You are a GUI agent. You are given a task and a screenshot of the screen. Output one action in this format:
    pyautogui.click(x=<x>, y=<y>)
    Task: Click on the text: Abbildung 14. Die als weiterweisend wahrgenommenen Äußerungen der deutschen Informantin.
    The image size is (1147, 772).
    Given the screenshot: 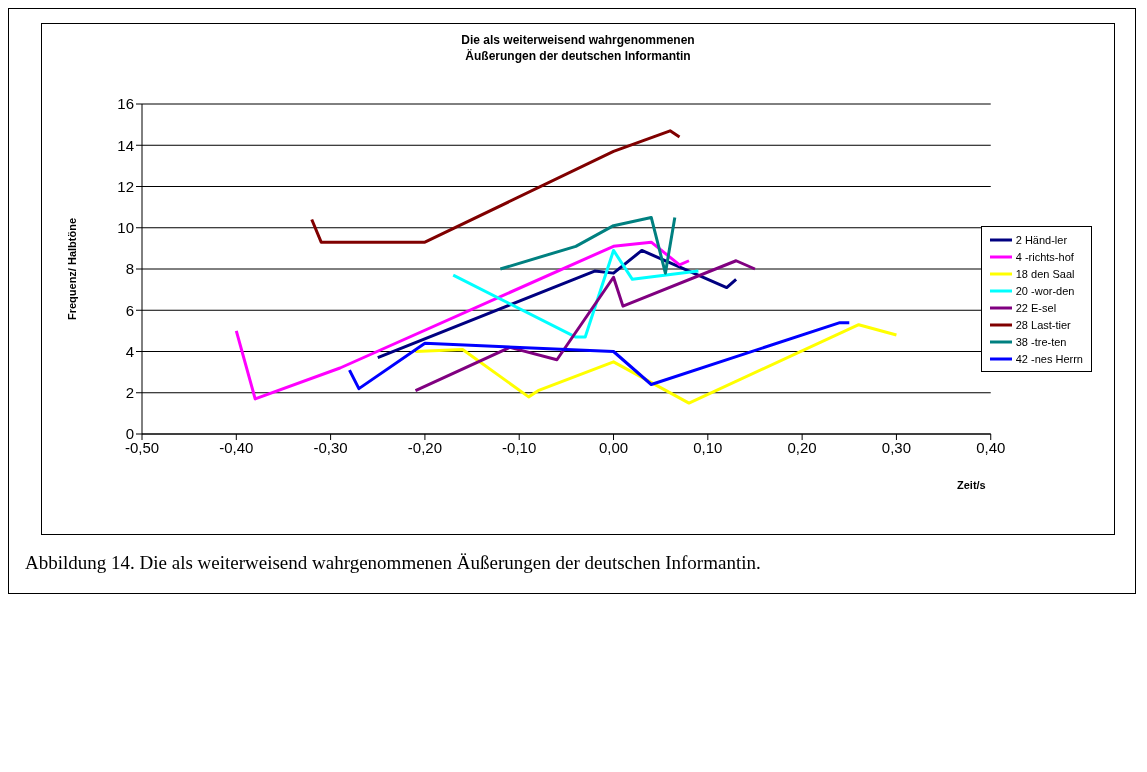 What is the action you would take?
    pyautogui.click(x=393, y=563)
    